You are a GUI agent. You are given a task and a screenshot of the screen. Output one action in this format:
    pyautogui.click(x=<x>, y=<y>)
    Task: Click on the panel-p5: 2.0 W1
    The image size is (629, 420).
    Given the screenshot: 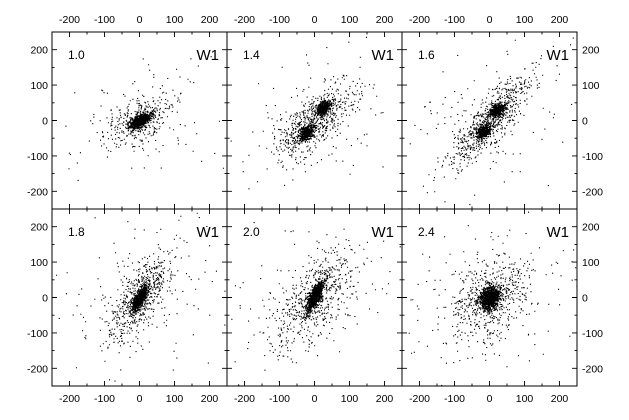 What is the action you would take?
    pyautogui.click(x=314, y=297)
    